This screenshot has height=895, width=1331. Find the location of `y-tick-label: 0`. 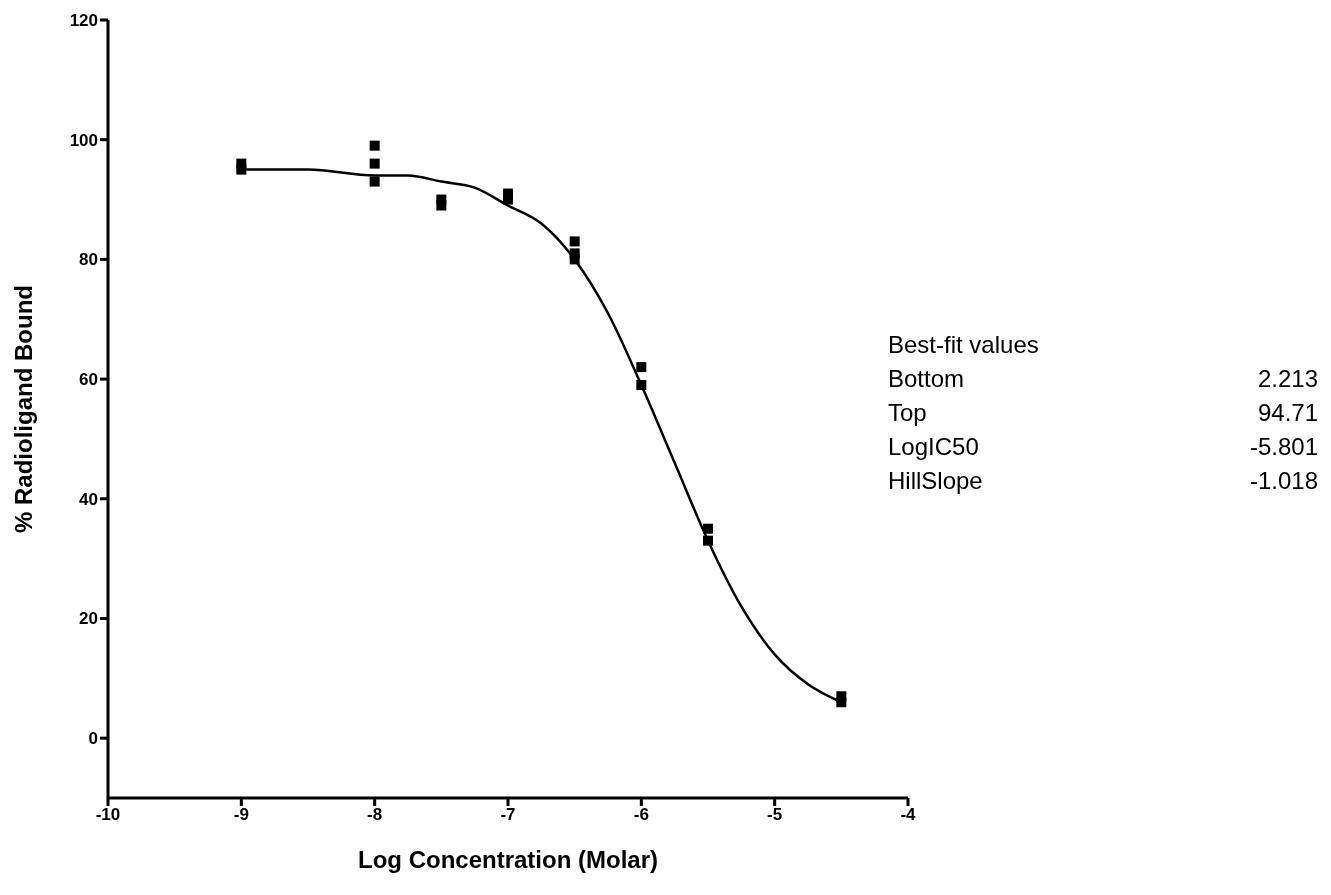

y-tick-label: 0 is located at coordinates (93, 739).